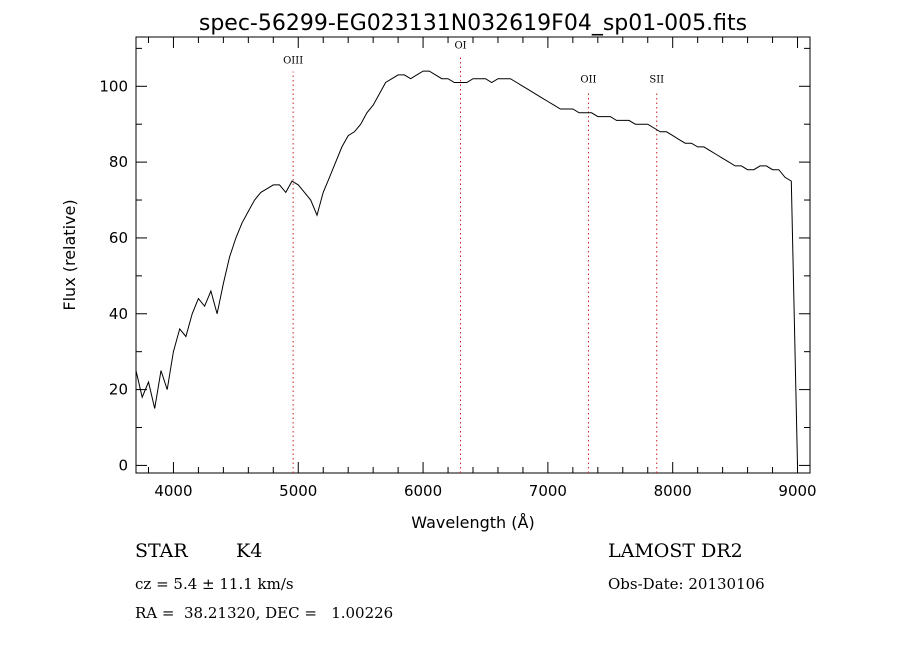  What do you see at coordinates (673, 491) in the screenshot?
I see `x-tick-label: 8000` at bounding box center [673, 491].